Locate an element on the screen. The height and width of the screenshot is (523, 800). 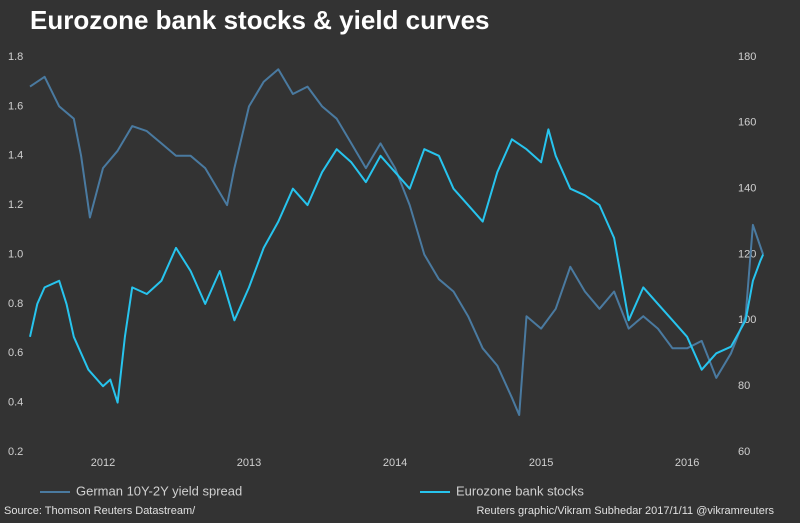
y-tick-label: 0.8 is located at coordinates (15, 304).